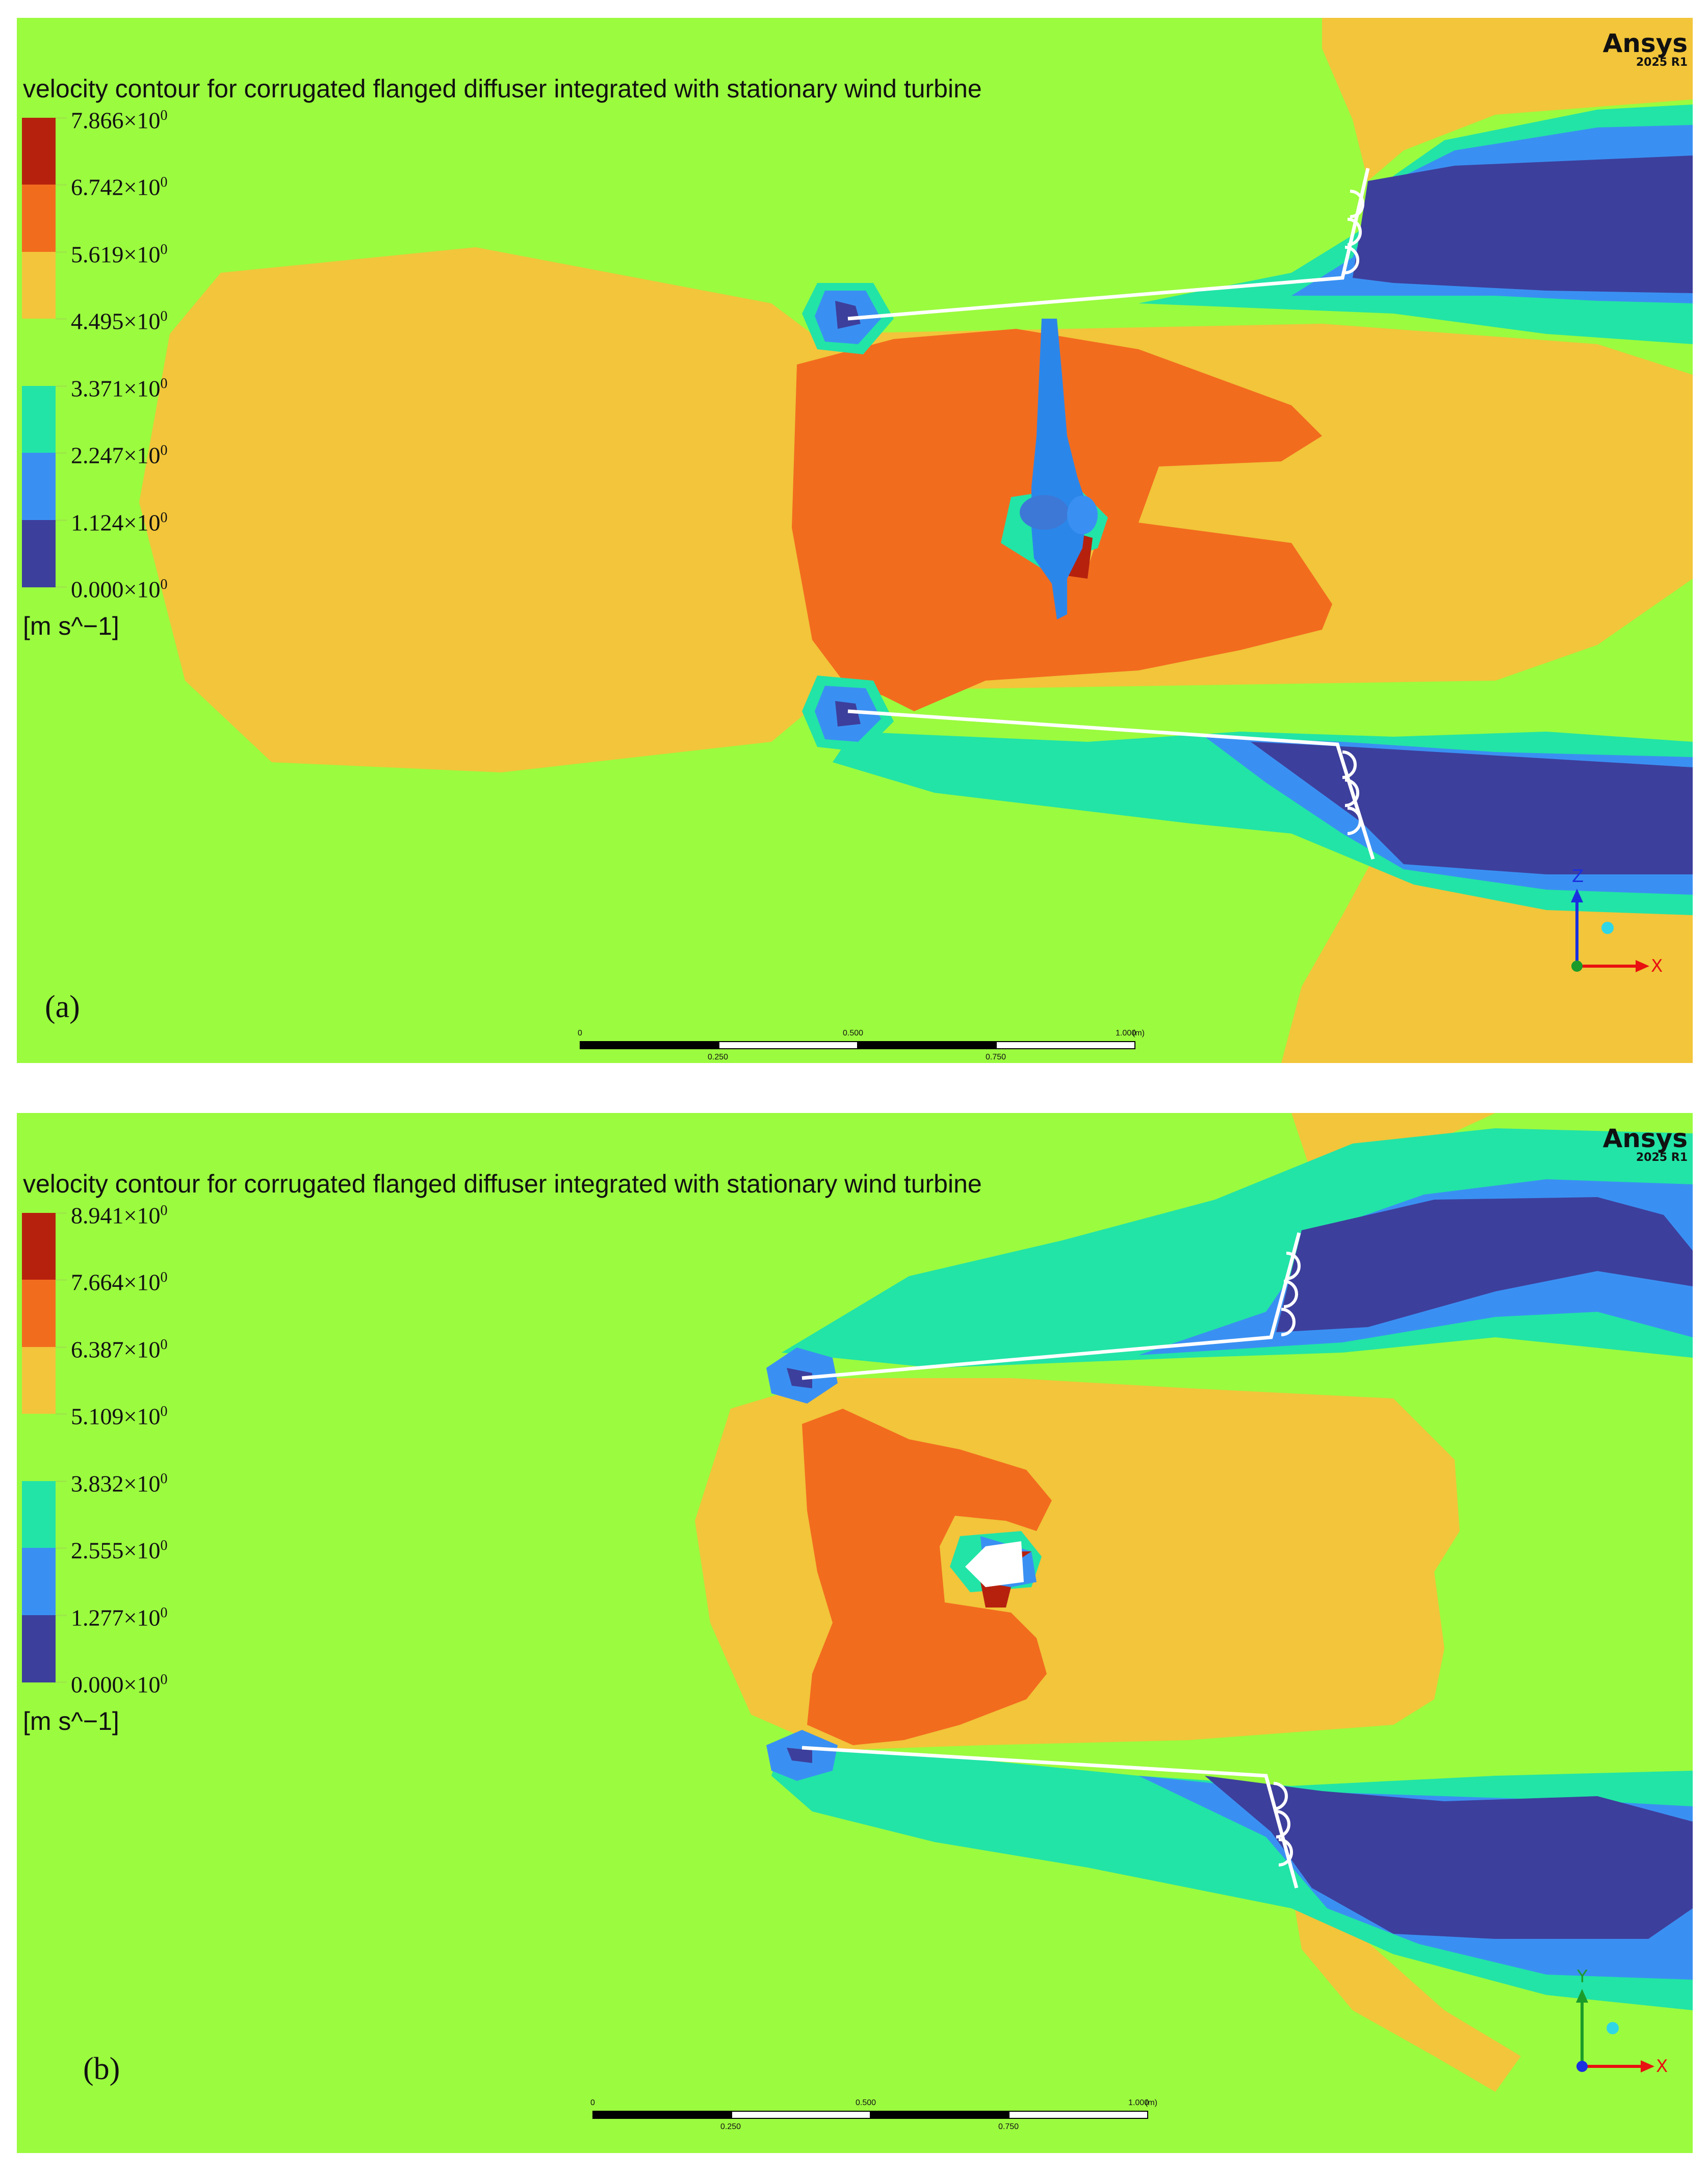  I want to click on legend-level-label: 3.832×100, so click(119, 1481).